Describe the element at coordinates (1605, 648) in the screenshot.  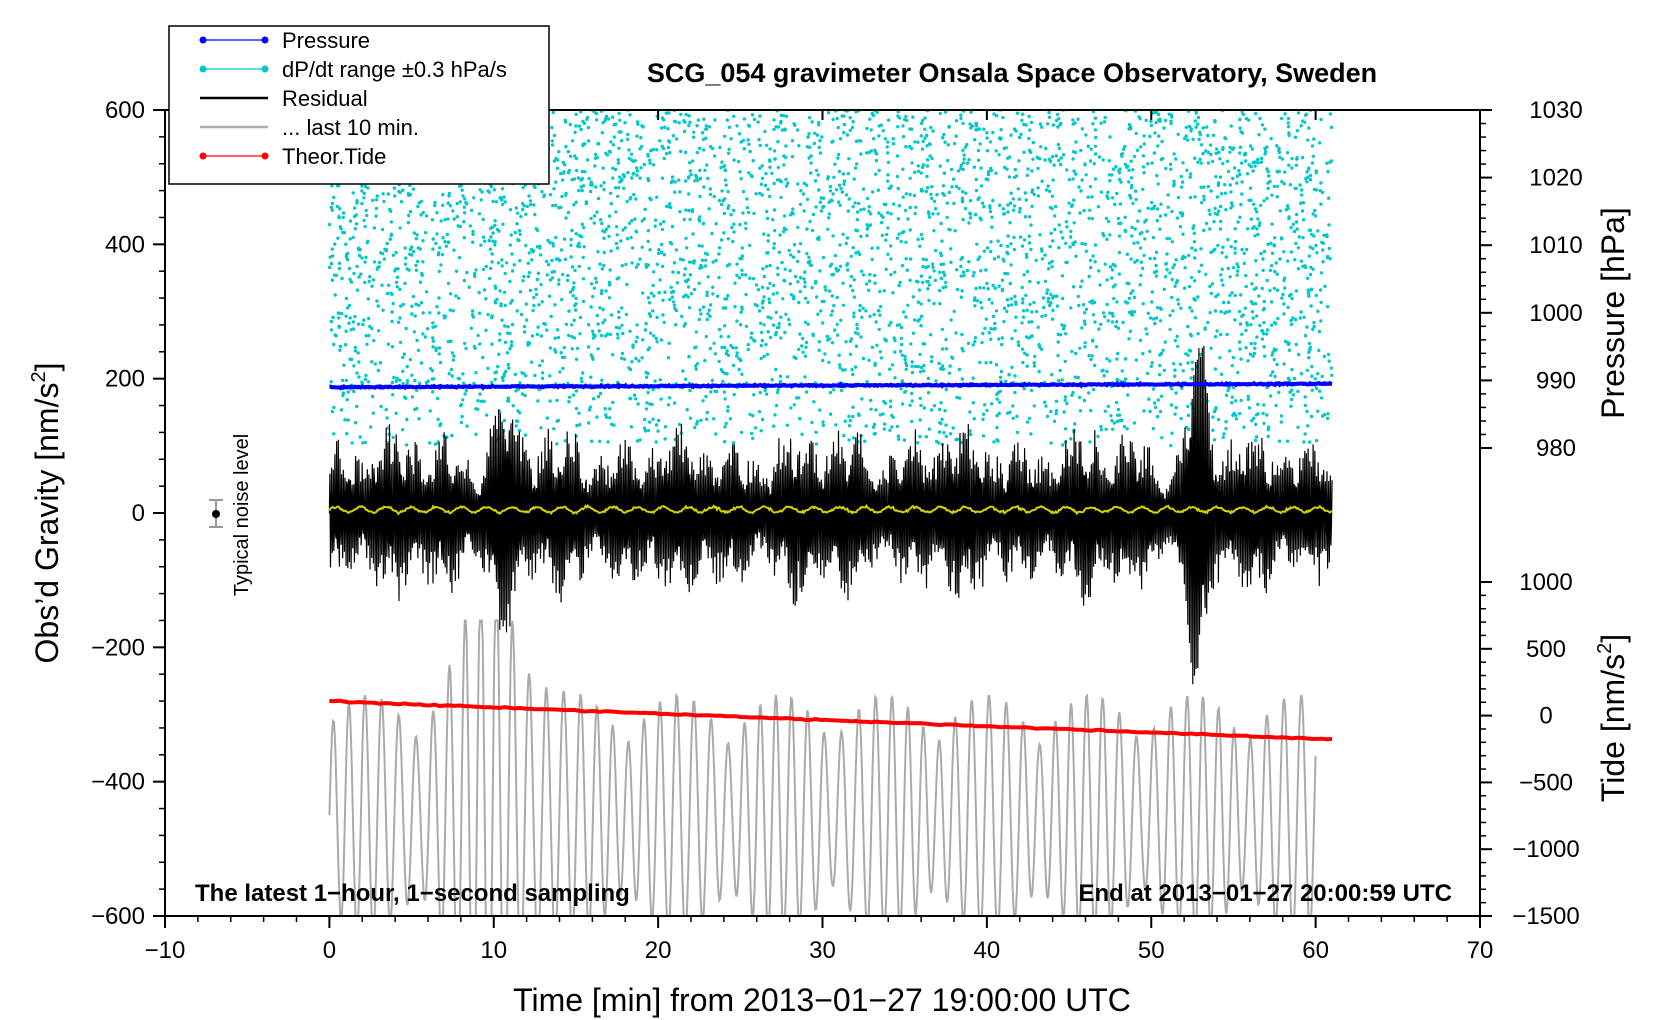
I see `y2-tide-title-sup: 2` at that location.